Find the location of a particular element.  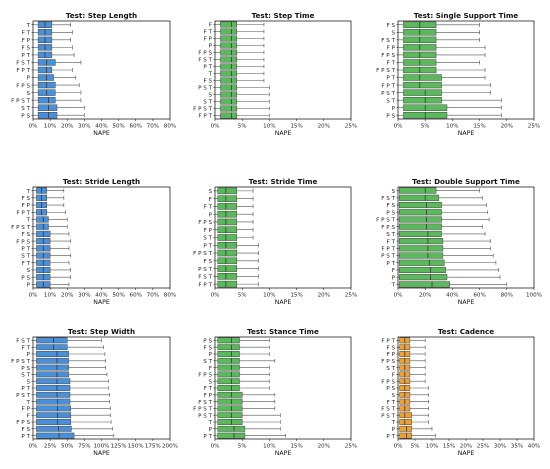

x-tick-label: 15% is located at coordinates (479, 127).